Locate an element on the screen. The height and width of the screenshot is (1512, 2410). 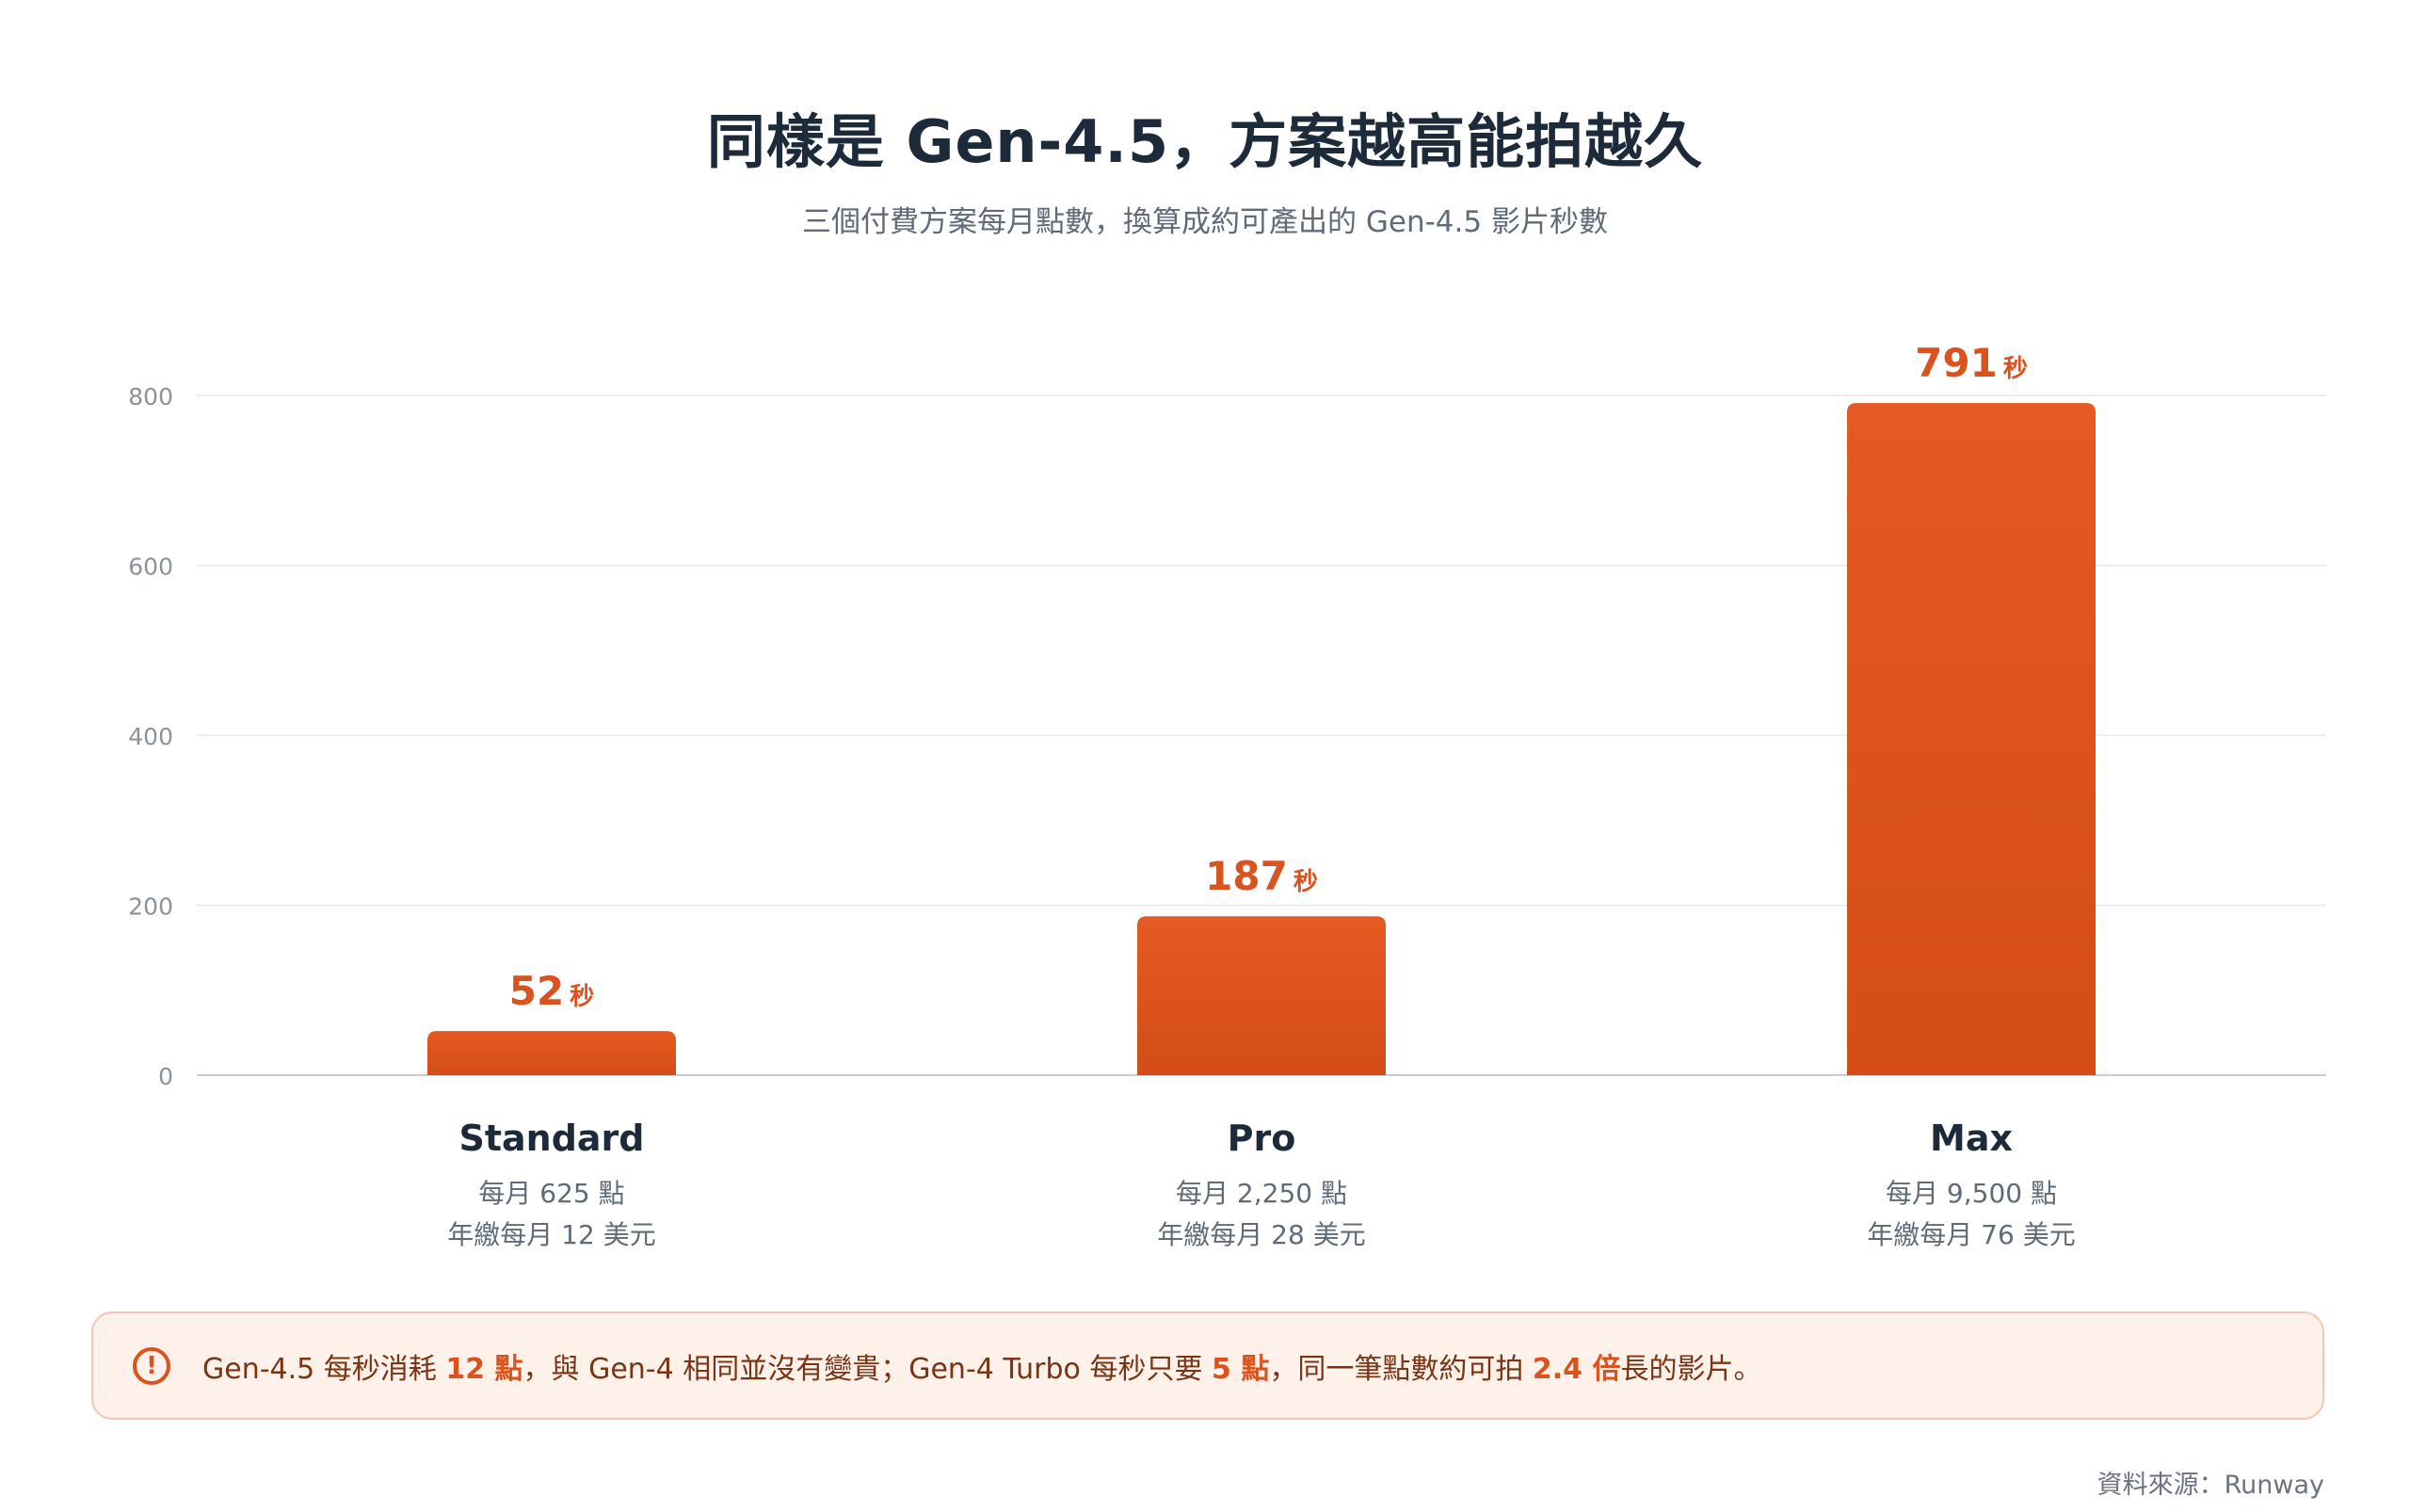
y-tick-label: 400 is located at coordinates (150, 736).